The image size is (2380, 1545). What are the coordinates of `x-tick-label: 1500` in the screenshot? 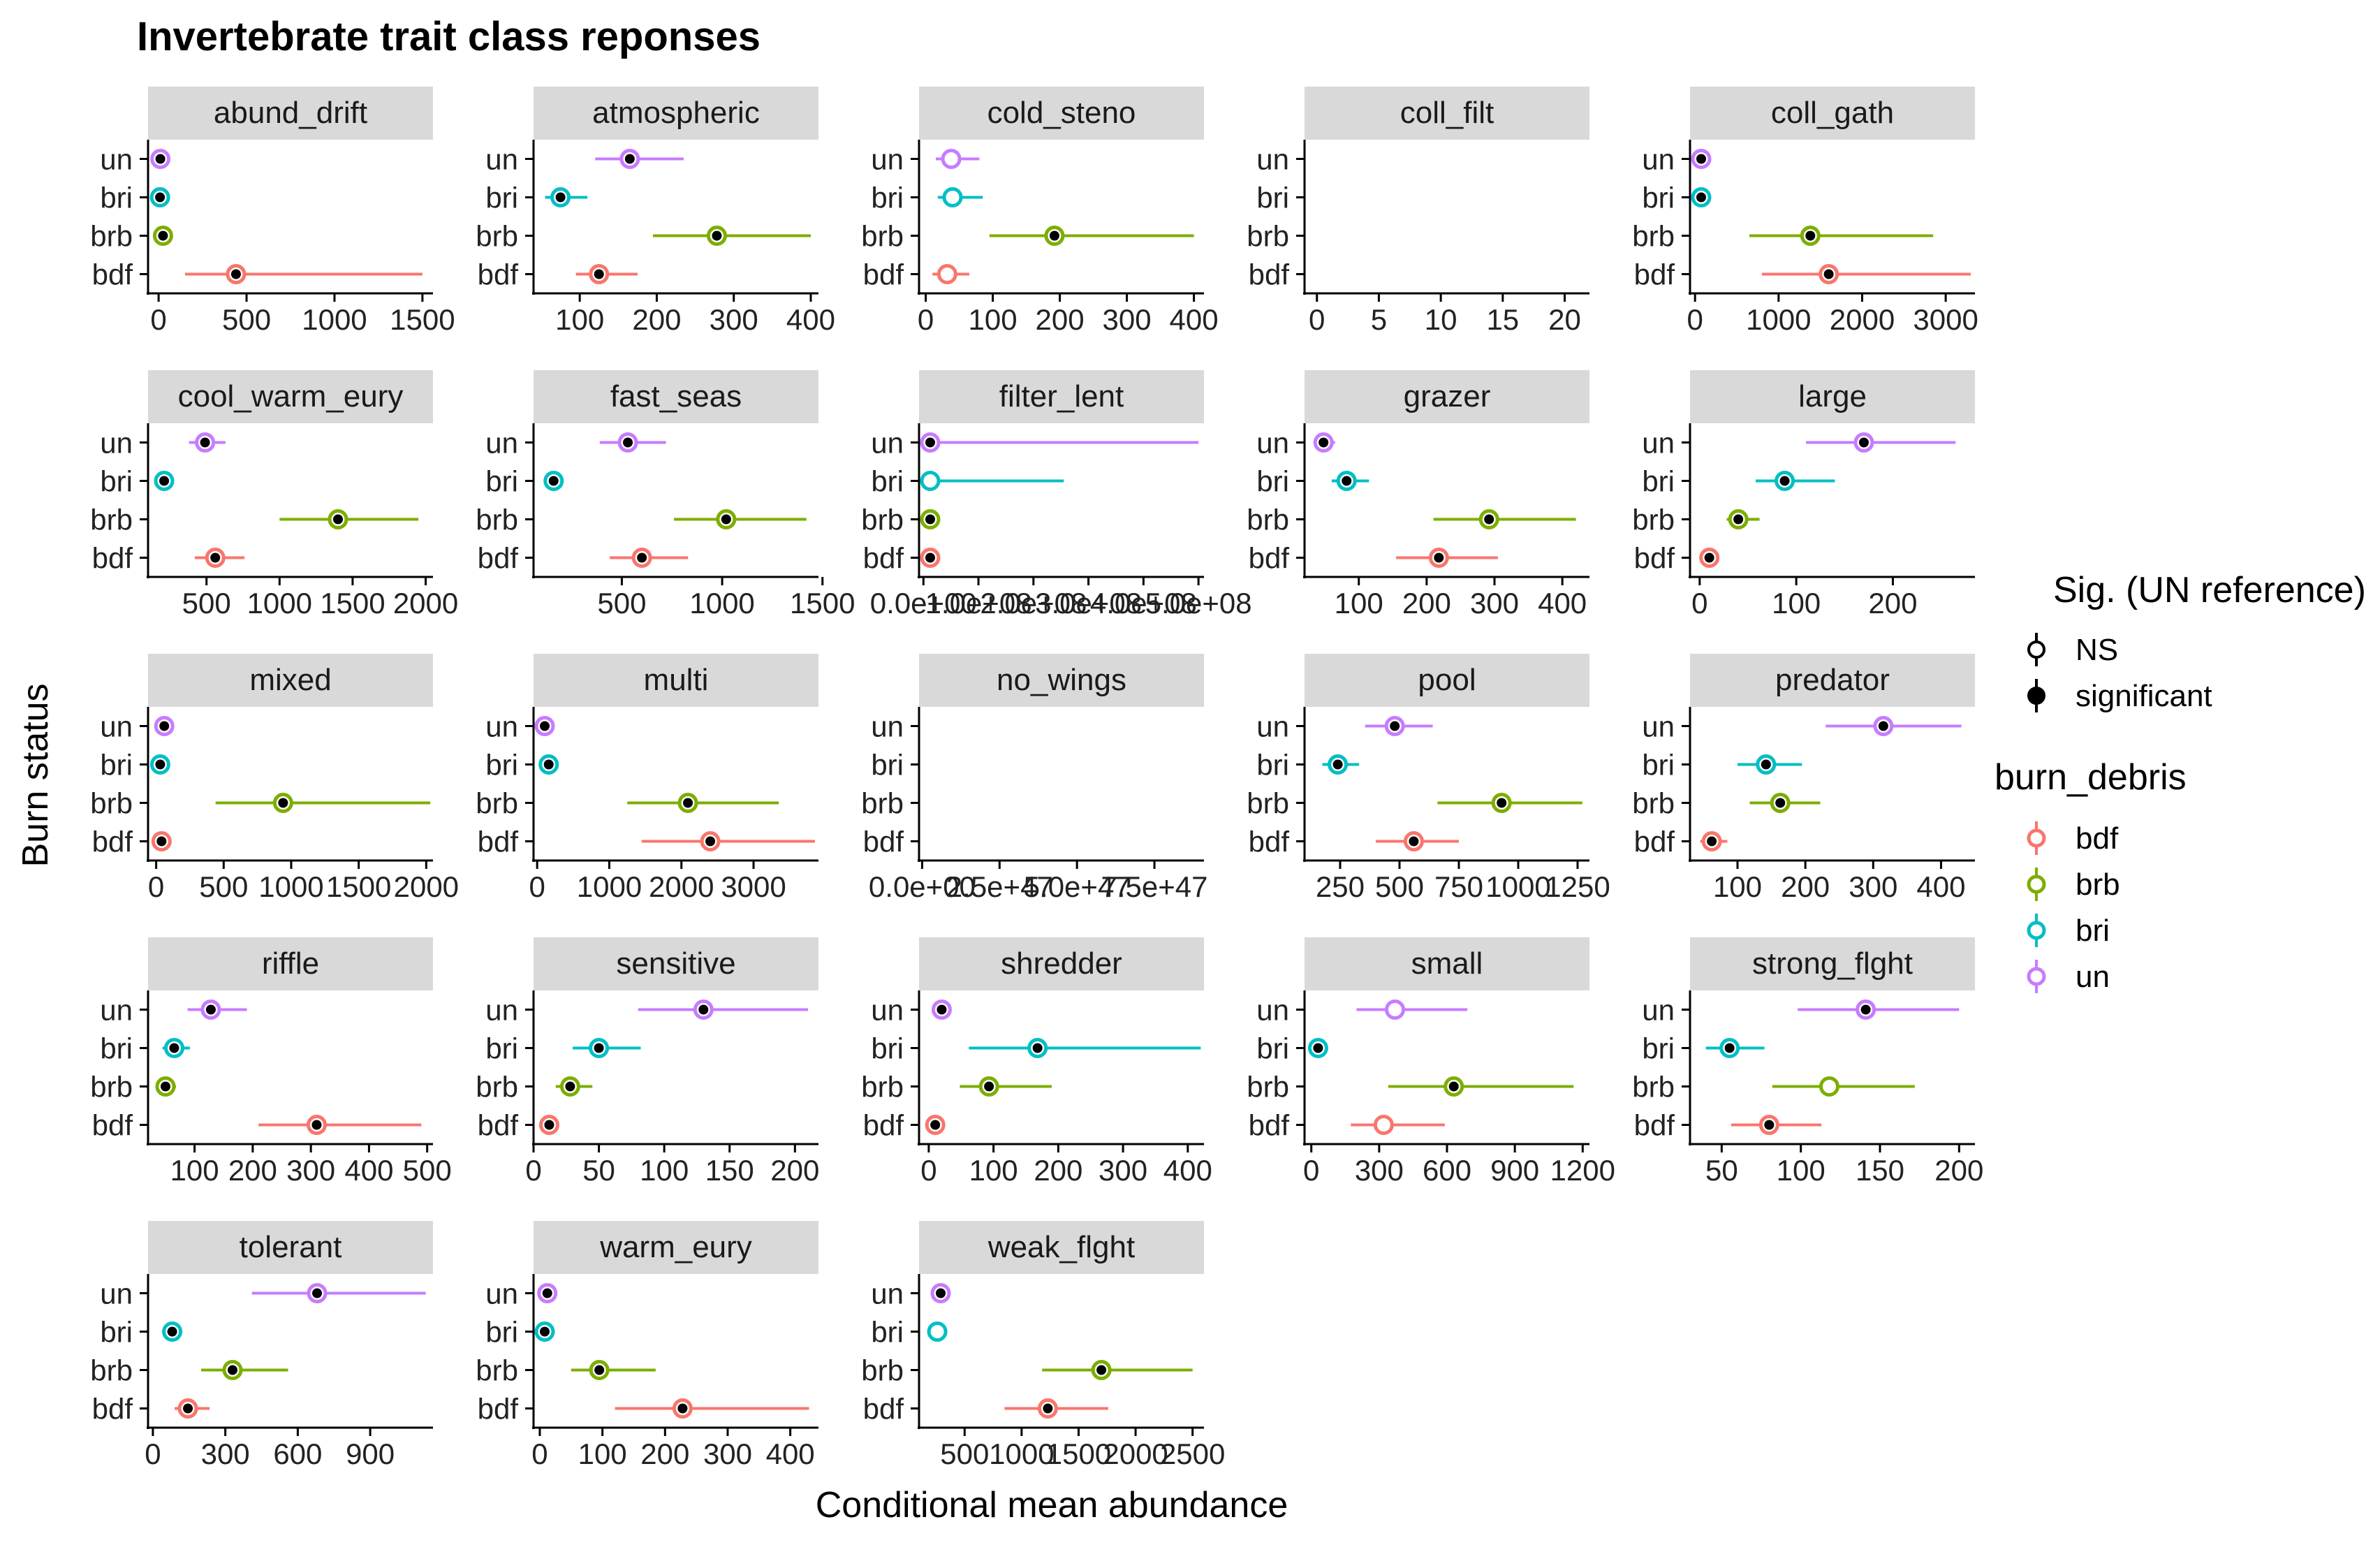 It's located at (422, 319).